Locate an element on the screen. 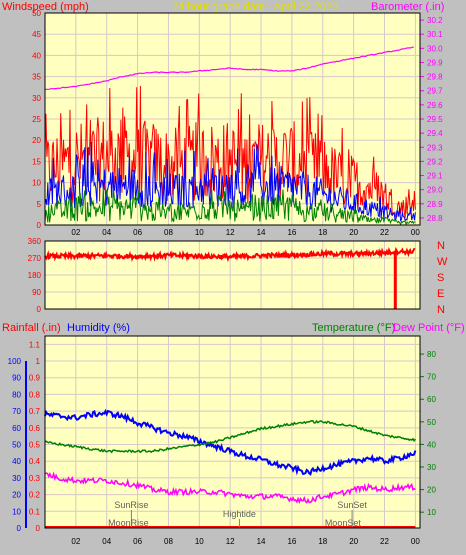  wind-x-tick-label: 12 is located at coordinates (230, 232).